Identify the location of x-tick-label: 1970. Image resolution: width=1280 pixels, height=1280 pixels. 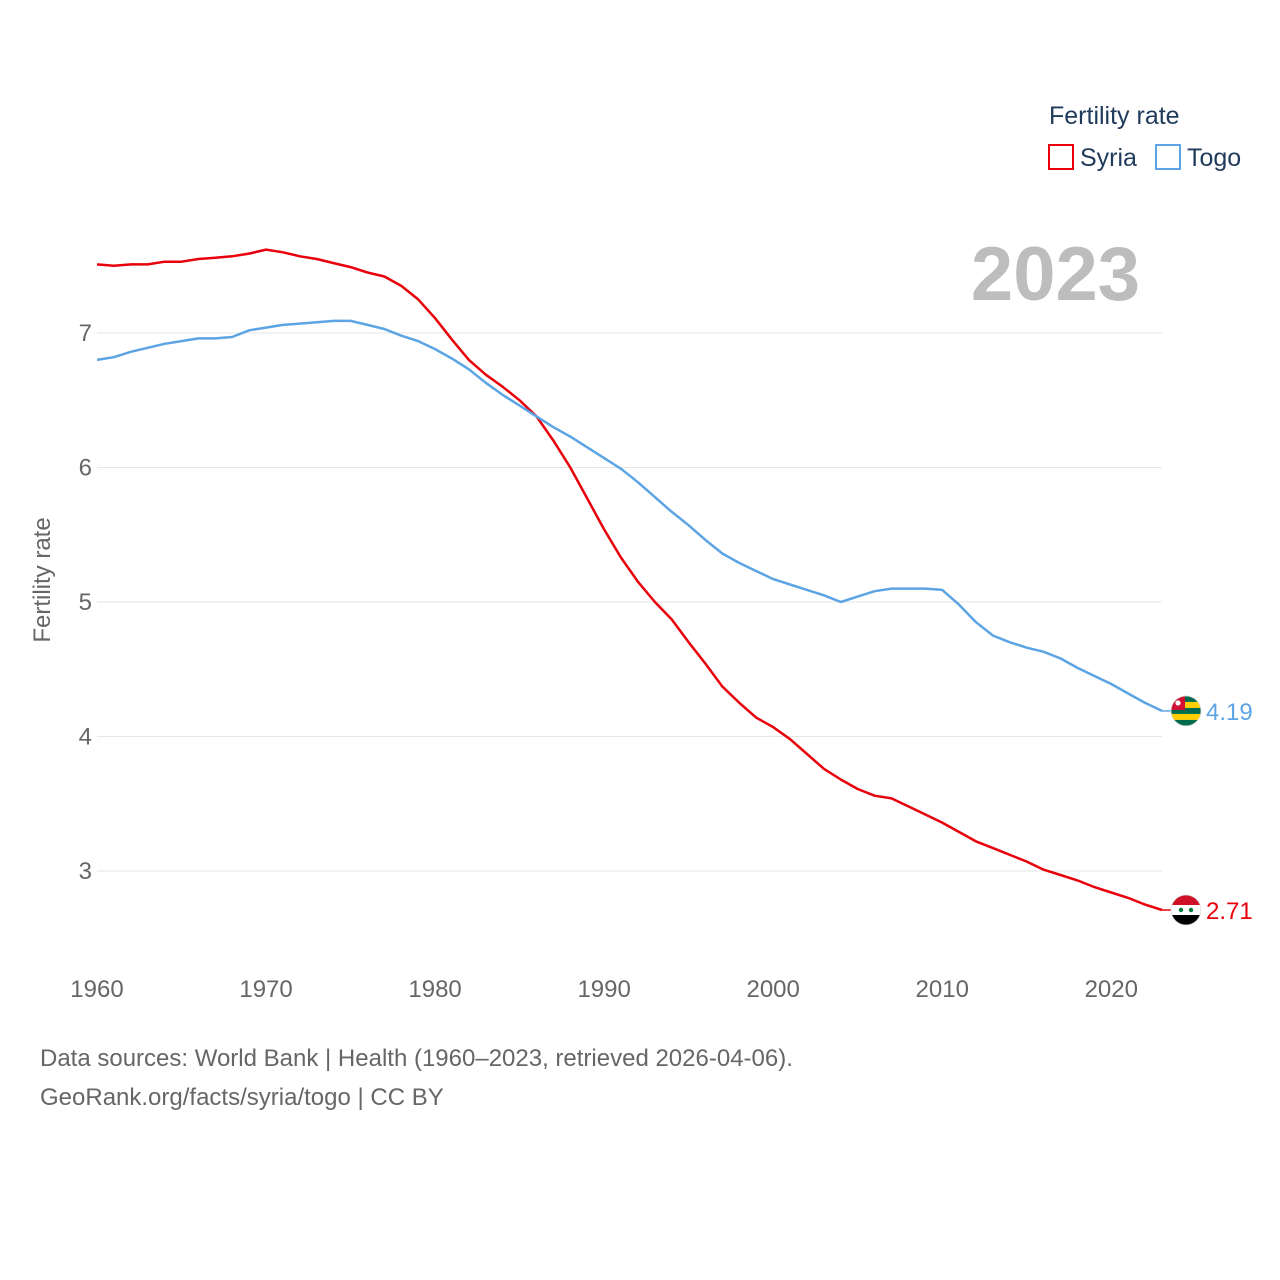
(265, 989).